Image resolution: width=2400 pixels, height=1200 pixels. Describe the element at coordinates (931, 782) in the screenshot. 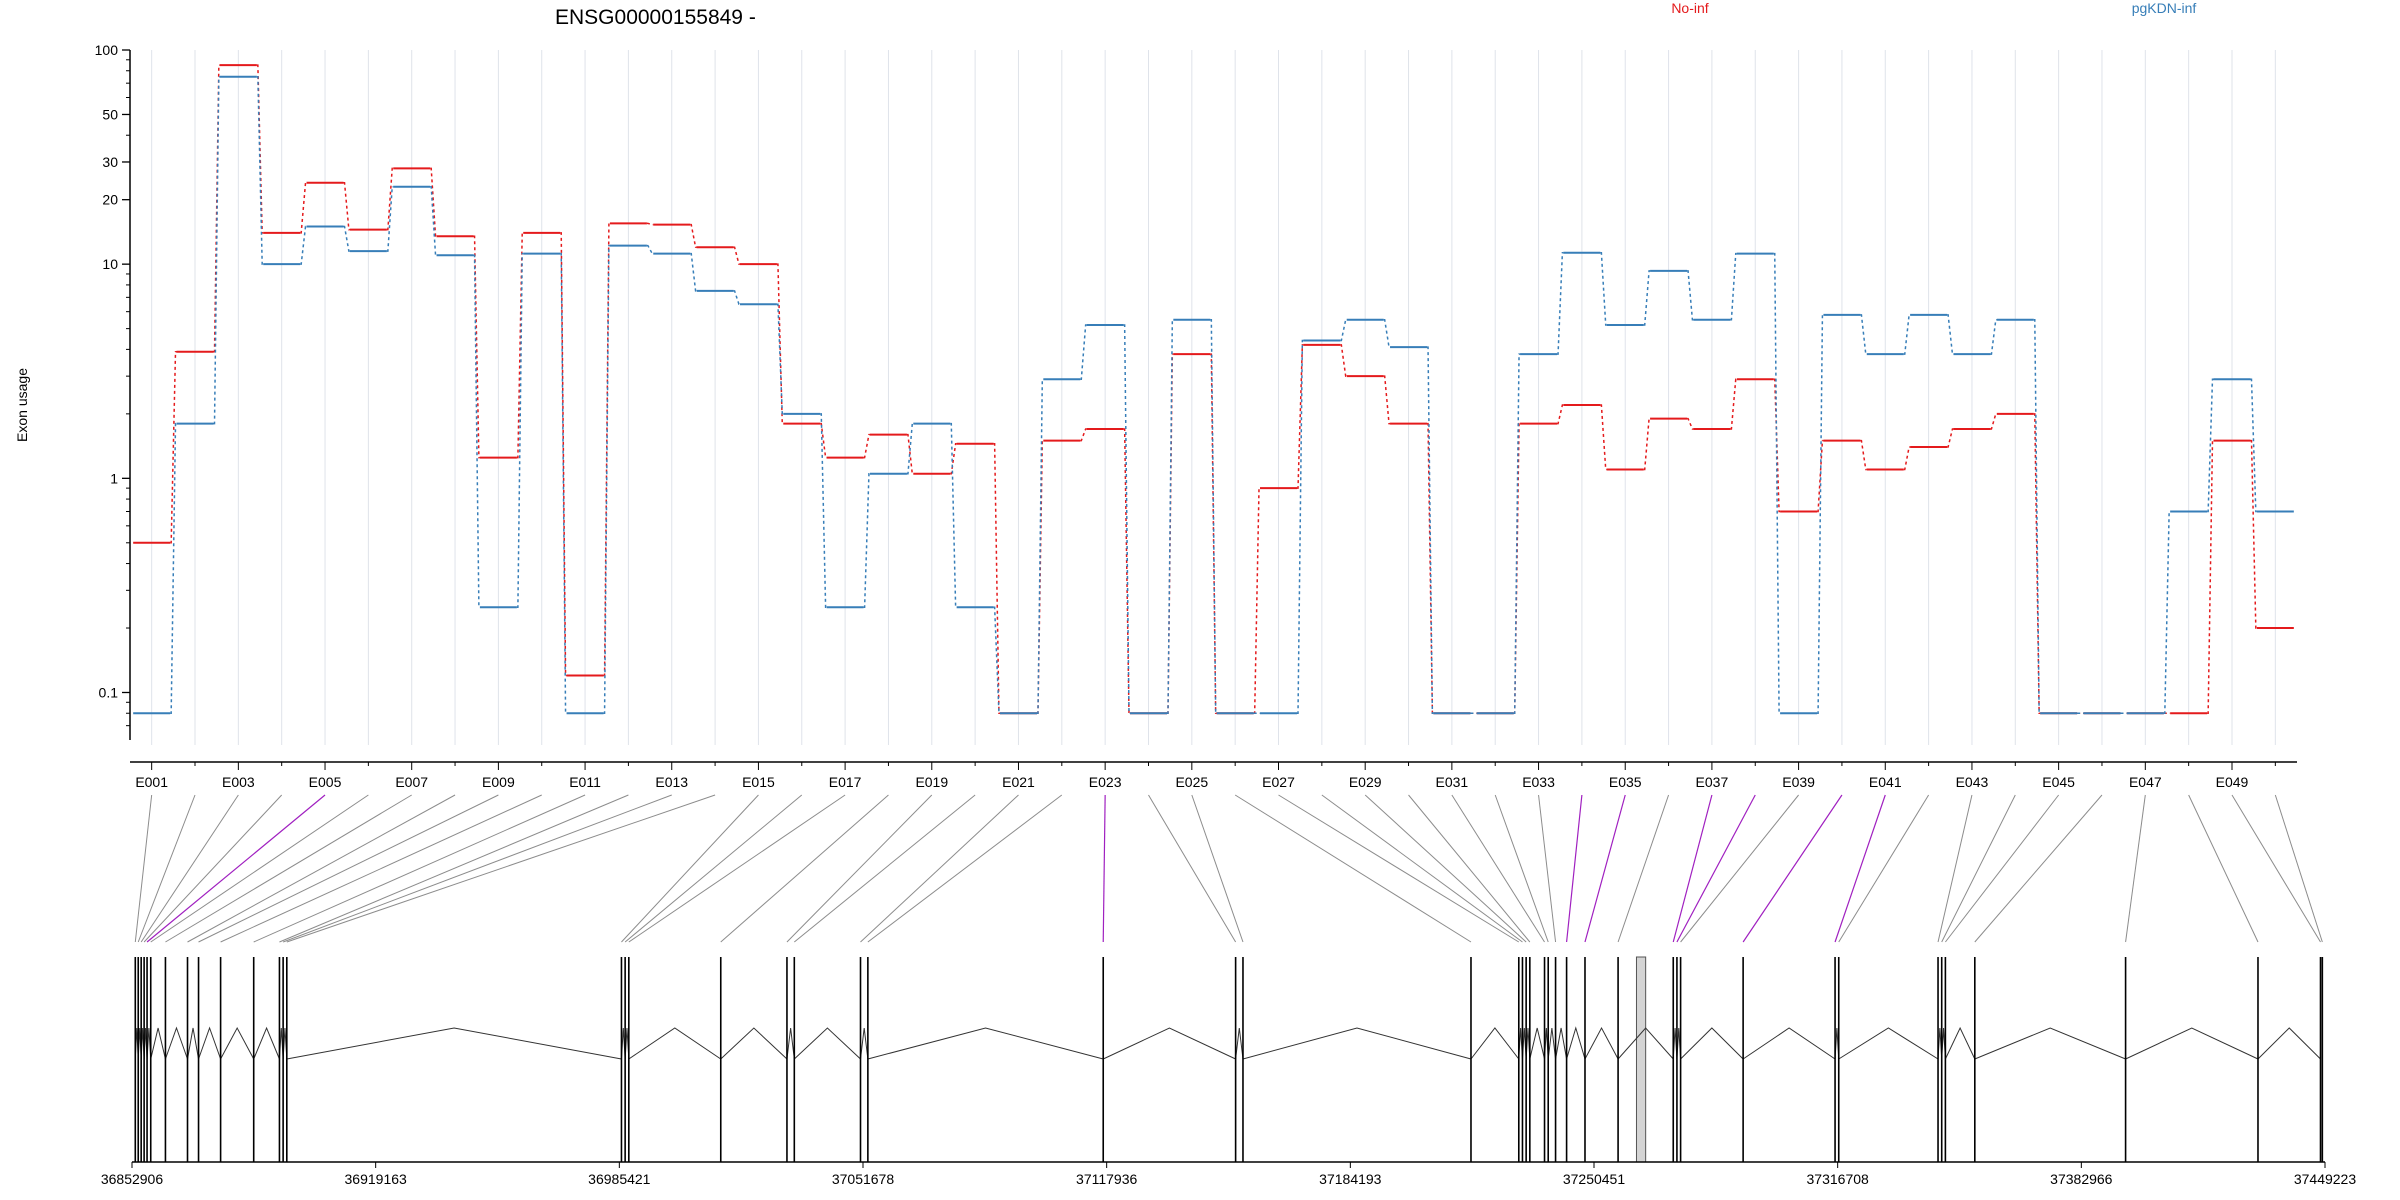

I see `x-tick-label: E019` at that location.